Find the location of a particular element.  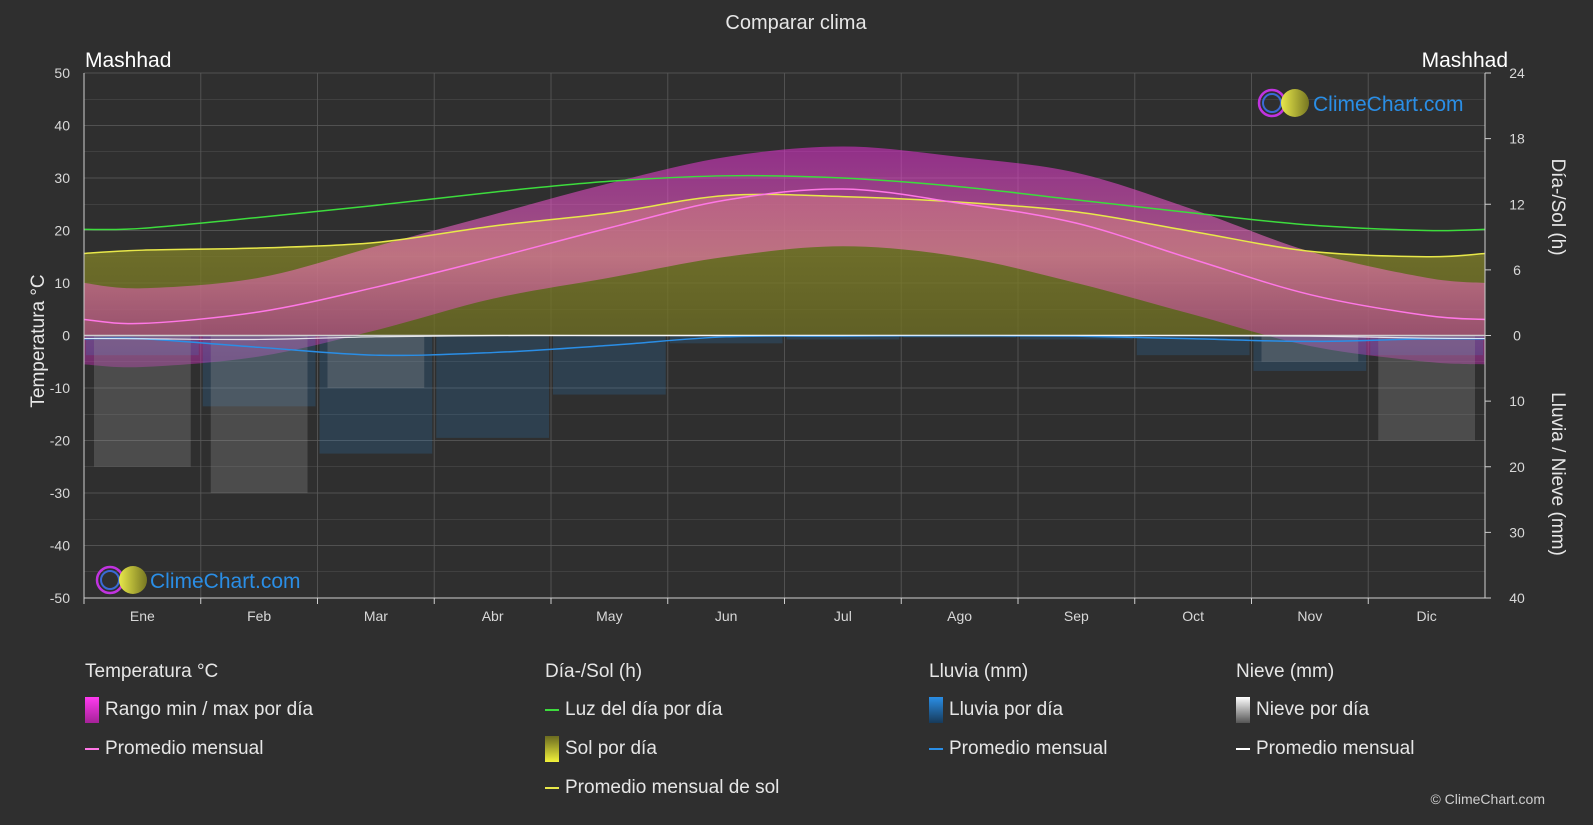

yellow-gradient-box-icon is located at coordinates (552, 748).